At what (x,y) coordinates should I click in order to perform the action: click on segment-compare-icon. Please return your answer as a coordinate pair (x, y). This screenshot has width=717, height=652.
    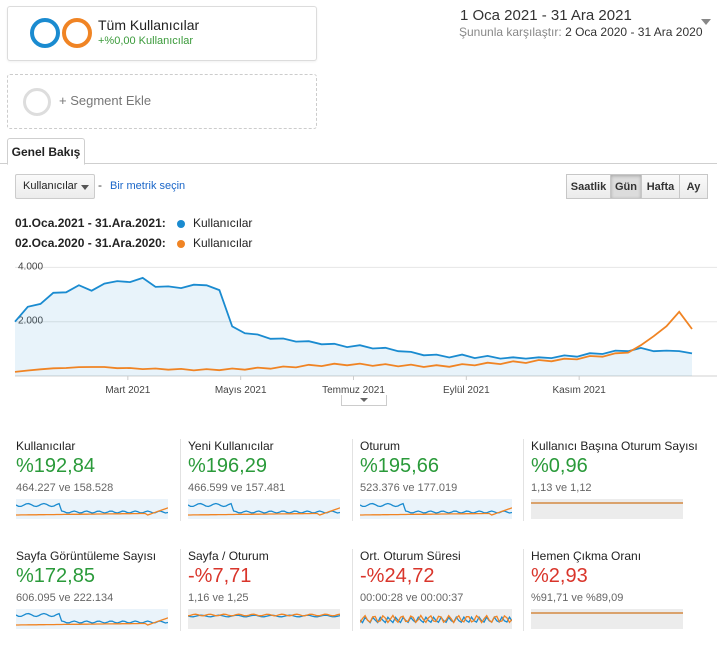
    Looking at the image, I should click on (77, 33).